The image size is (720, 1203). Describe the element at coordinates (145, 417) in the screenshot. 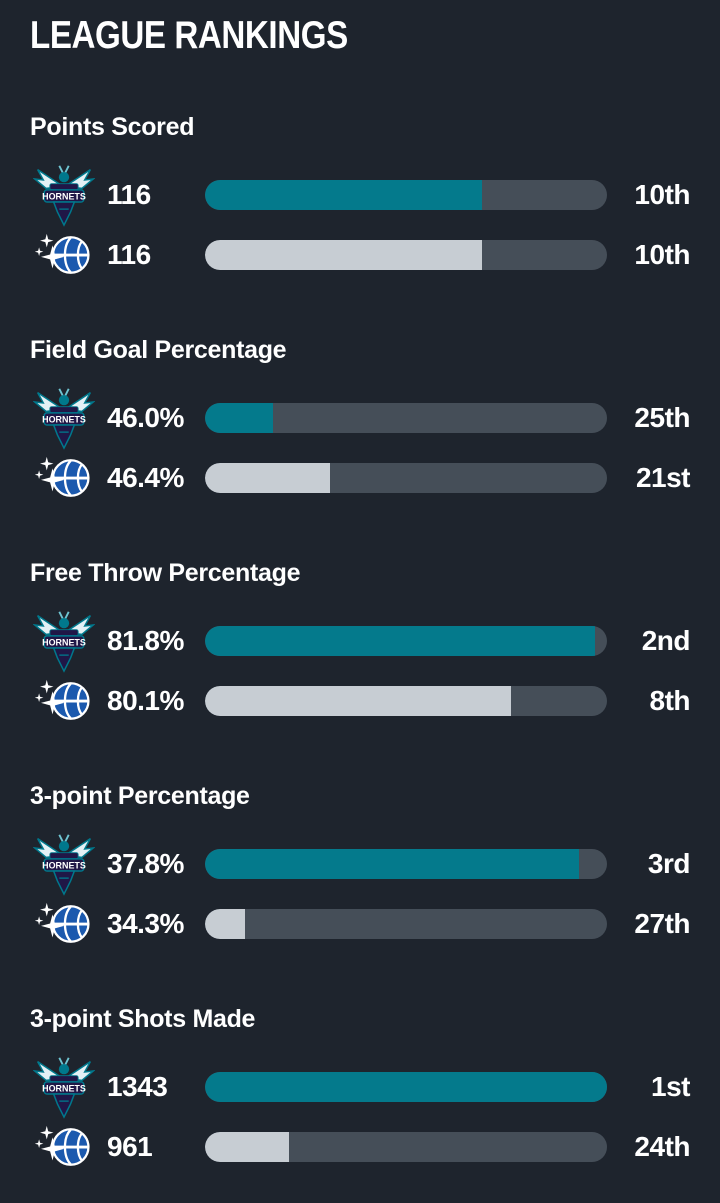

I see `stat-value: 46.0%` at that location.